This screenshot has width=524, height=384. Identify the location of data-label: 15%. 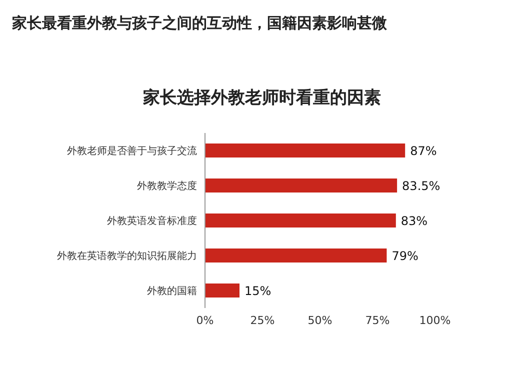
(258, 291).